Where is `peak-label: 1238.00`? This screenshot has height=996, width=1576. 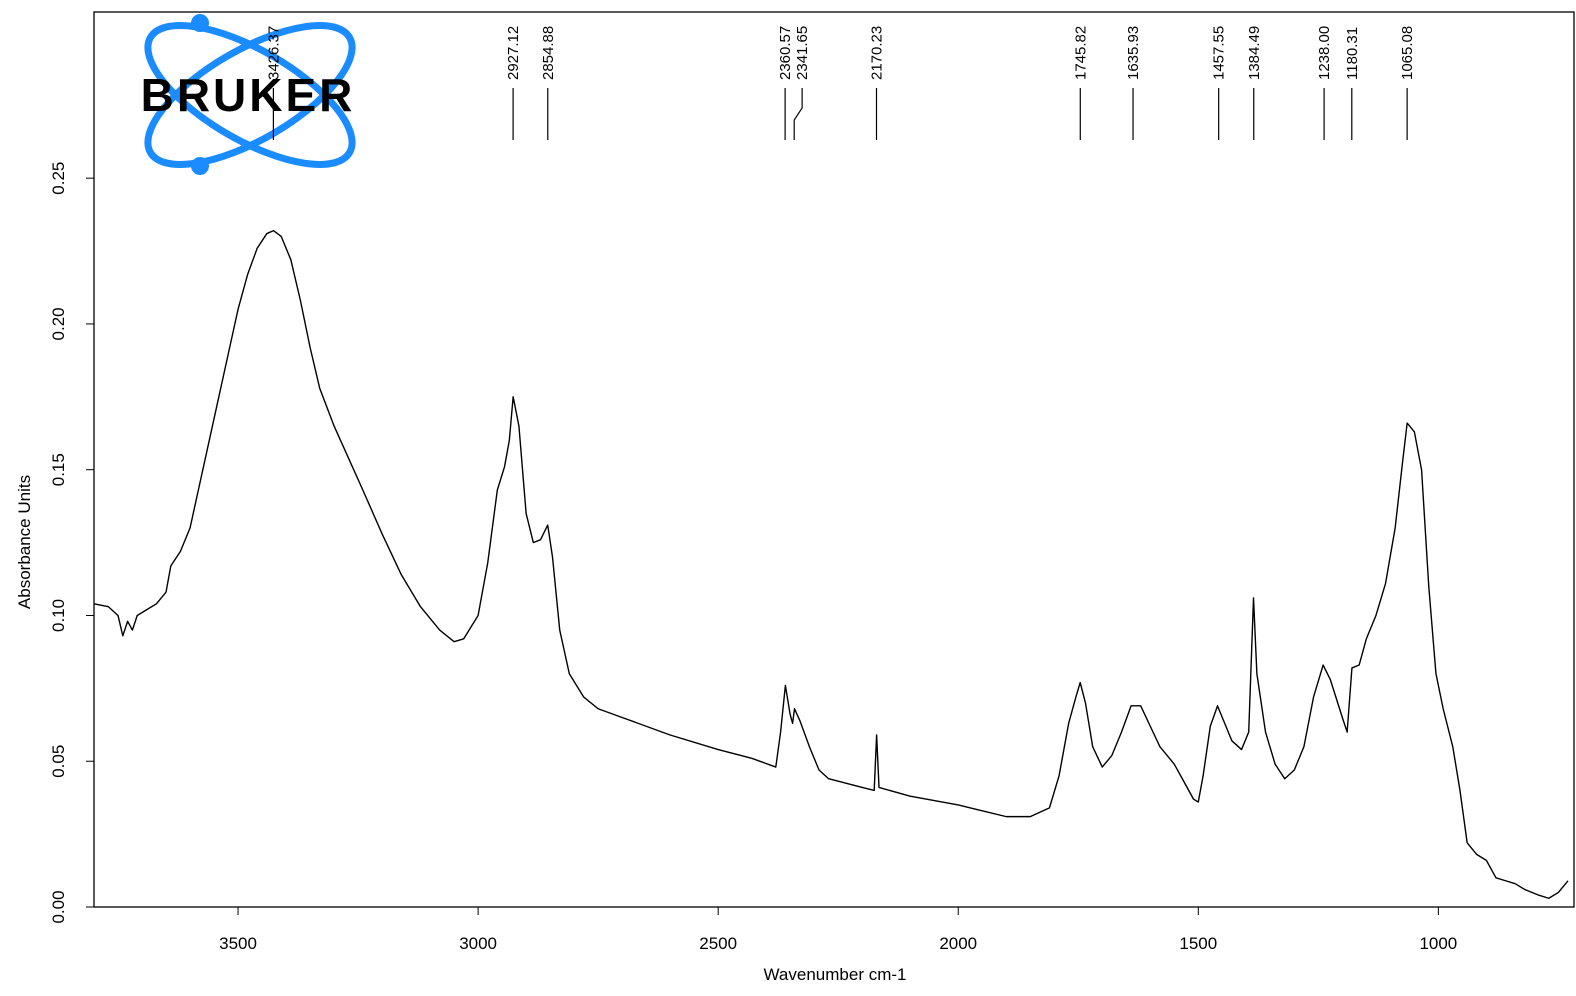
peak-label: 1238.00 is located at coordinates (1324, 53).